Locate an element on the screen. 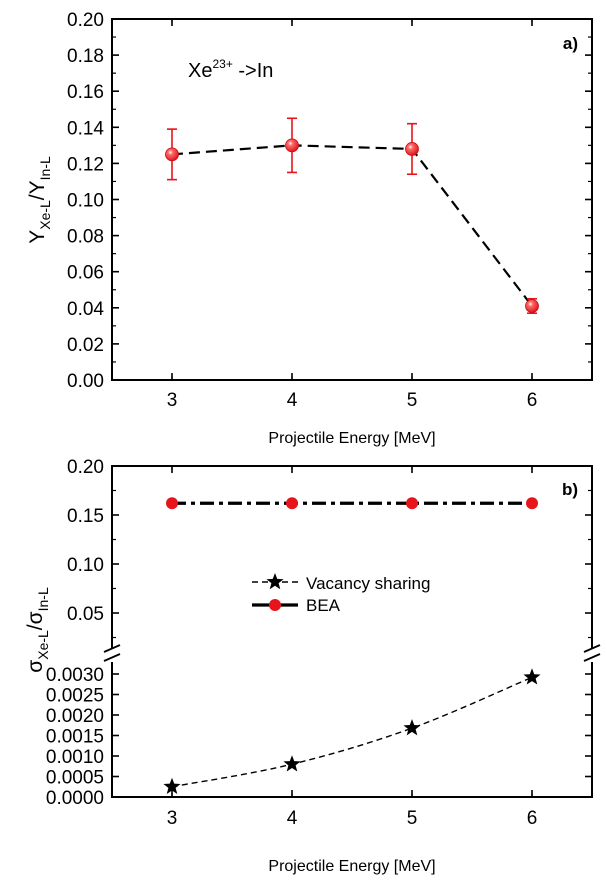  y-tick-label-lower: 0.0000 is located at coordinates (75, 798).